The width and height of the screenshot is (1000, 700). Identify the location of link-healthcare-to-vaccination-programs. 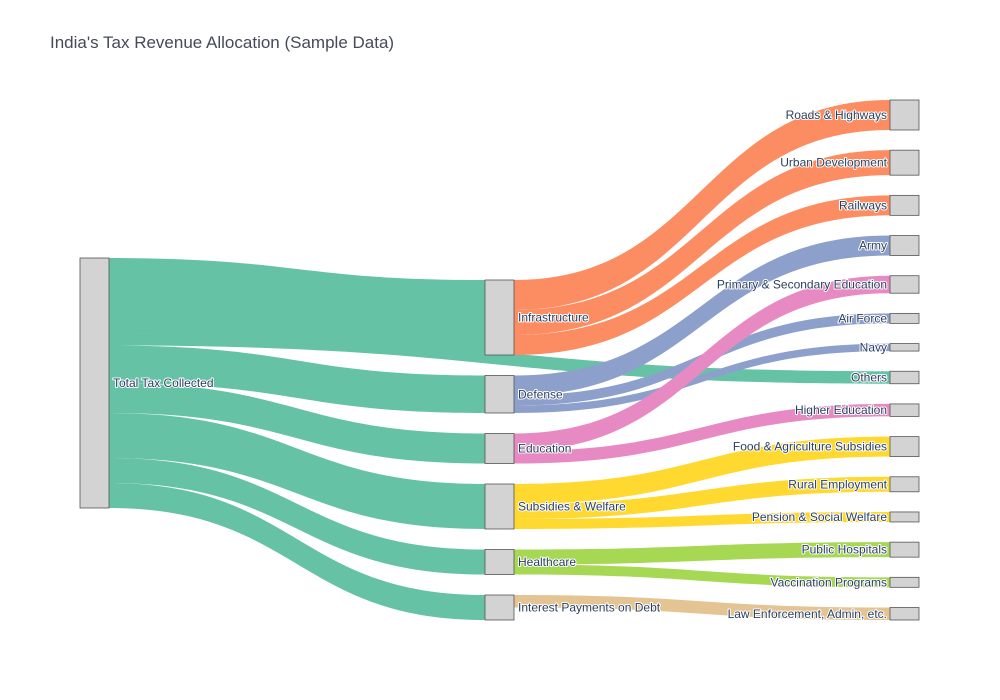
(702, 576).